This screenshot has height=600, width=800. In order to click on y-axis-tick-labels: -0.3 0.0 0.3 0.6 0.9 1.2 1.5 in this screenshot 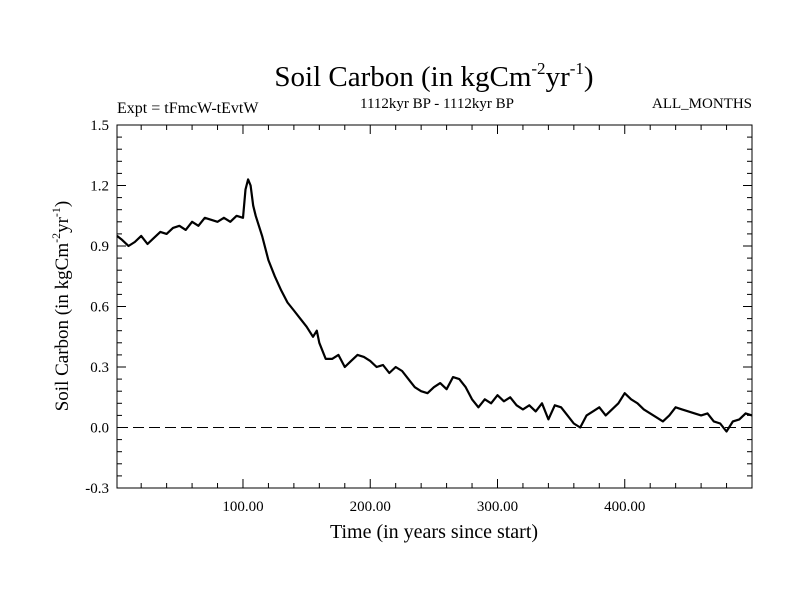, I will do `click(97, 307)`.